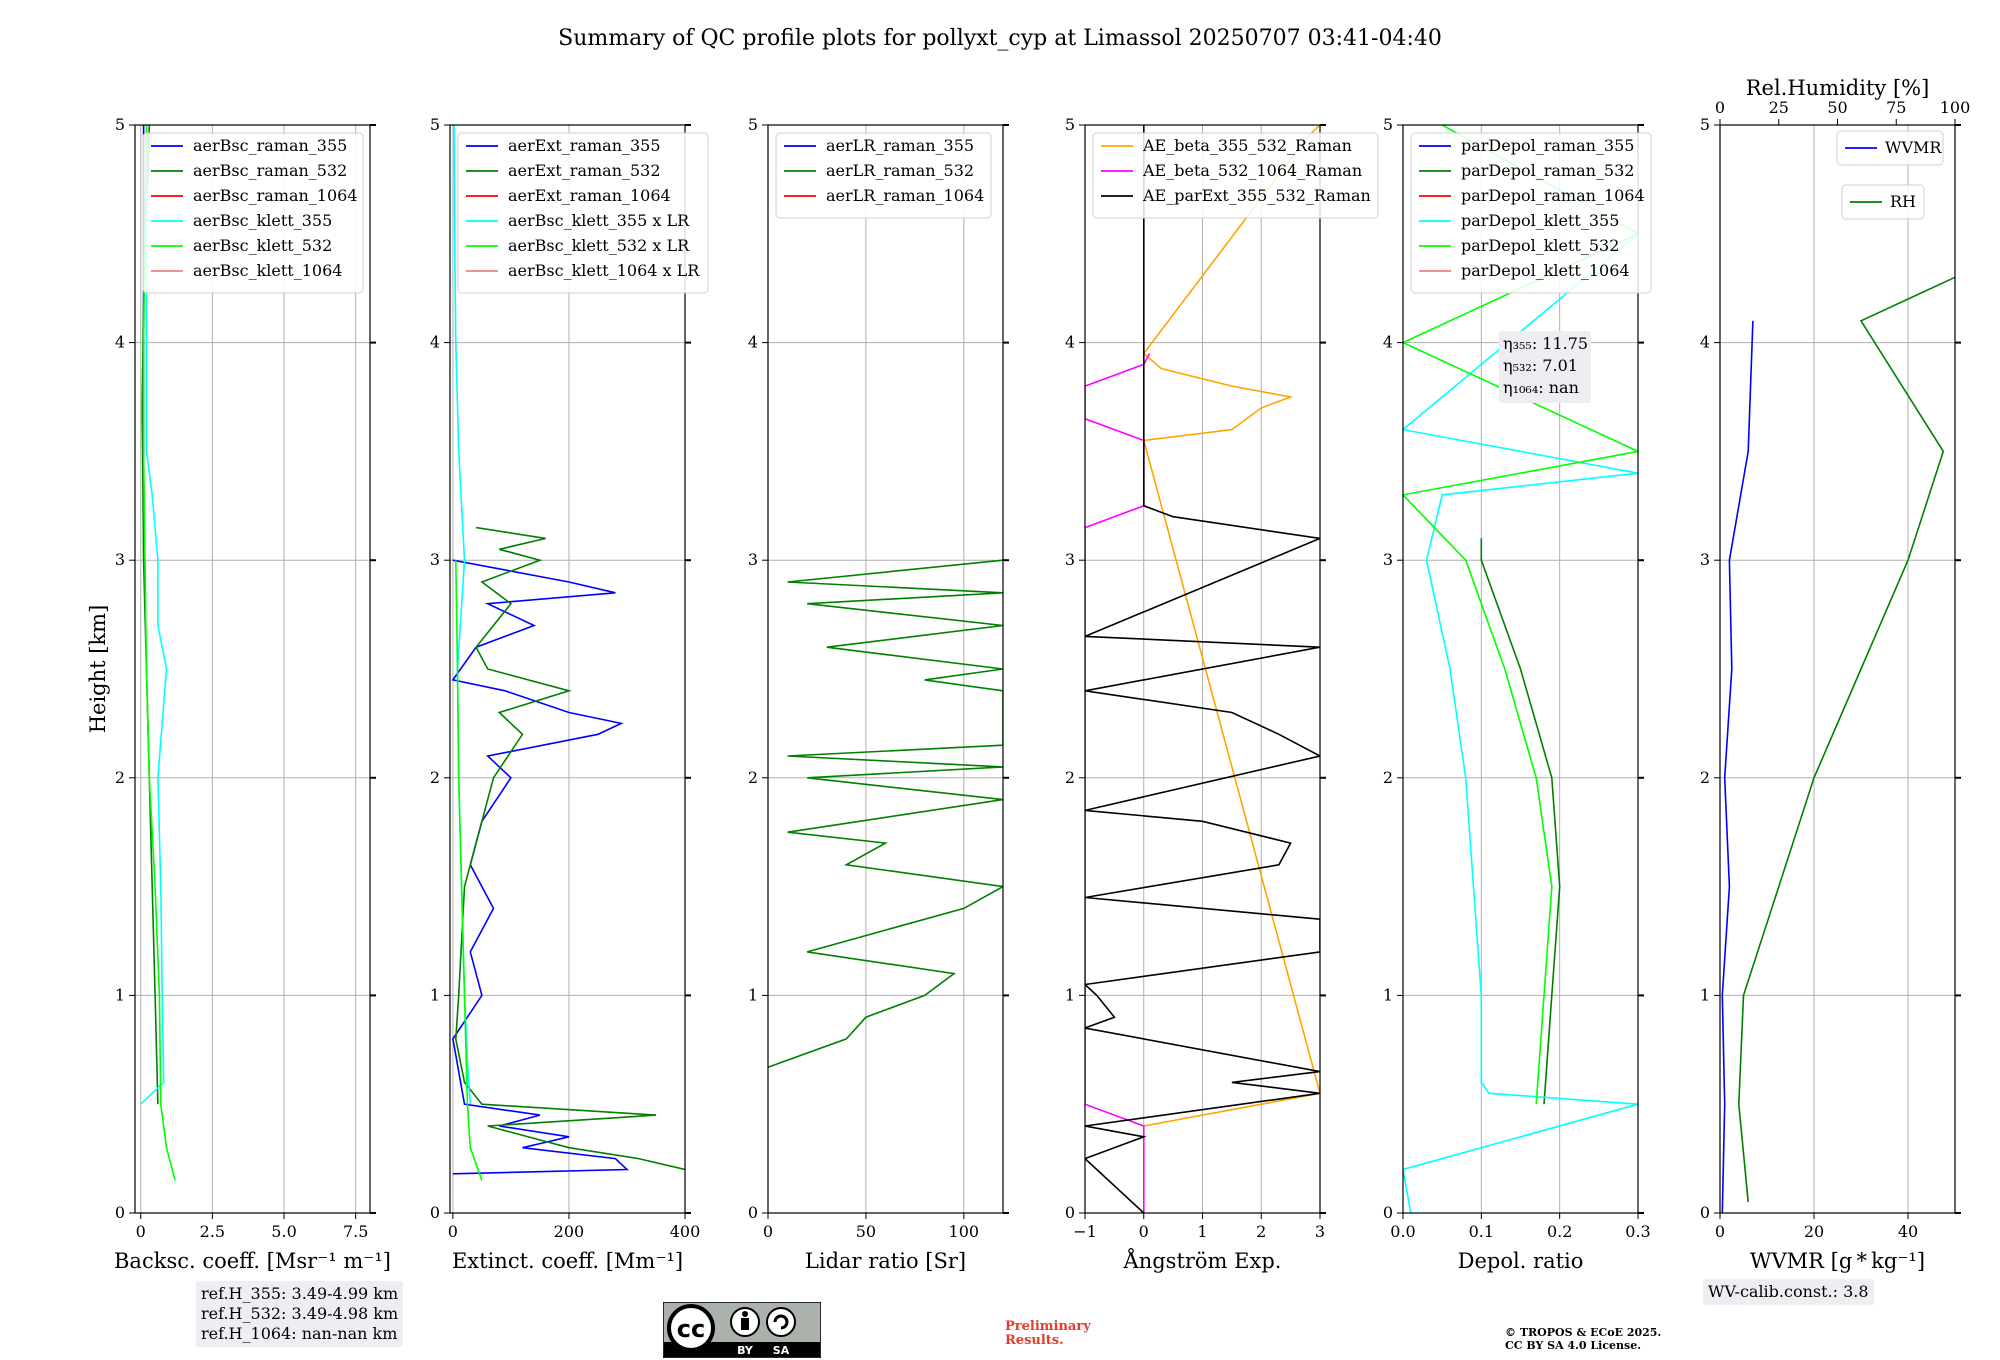 The height and width of the screenshot is (1360, 2000). I want to click on series-line-ae-parext-355-532-raman, so click(1202, 669).